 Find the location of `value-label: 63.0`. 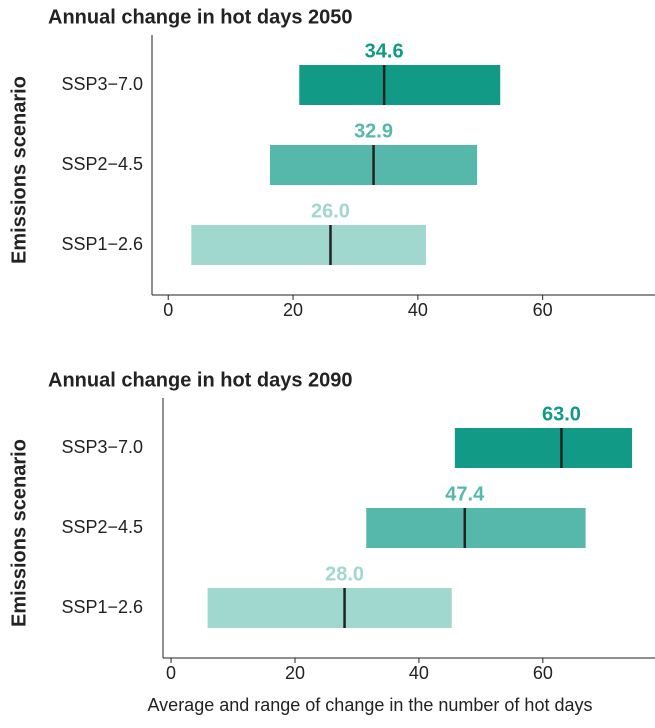

value-label: 63.0 is located at coordinates (561, 414).